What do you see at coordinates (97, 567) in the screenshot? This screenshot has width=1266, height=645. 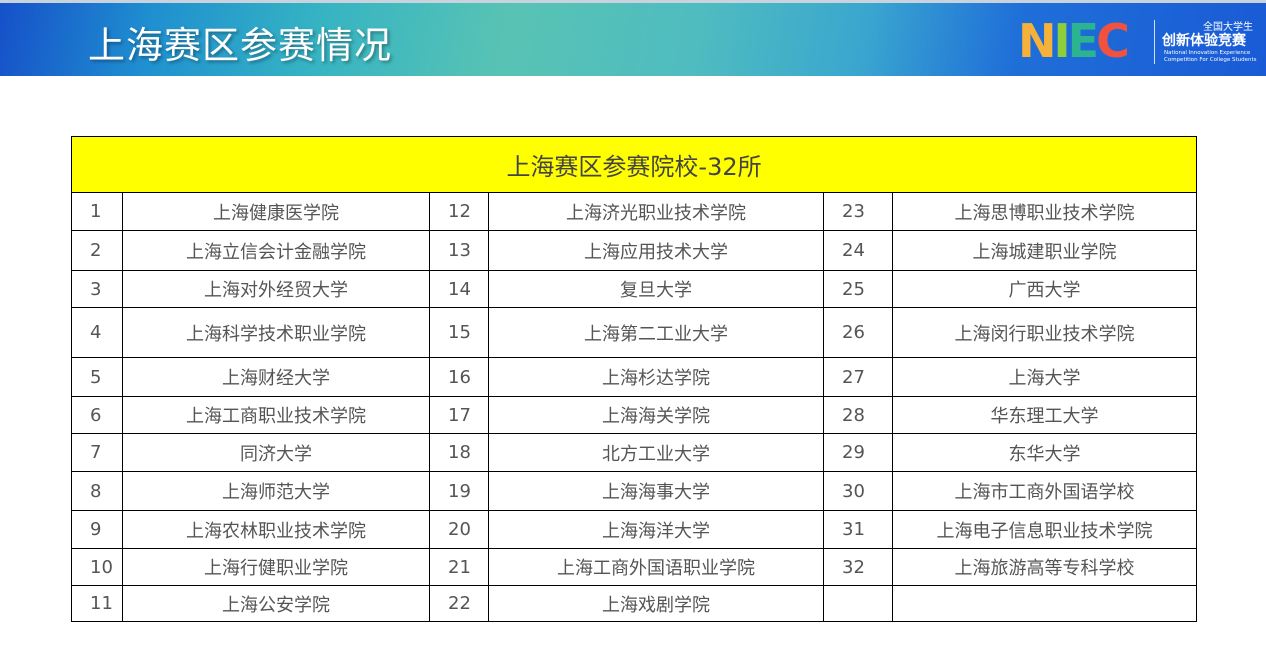 I see `school-number: 10` at bounding box center [97, 567].